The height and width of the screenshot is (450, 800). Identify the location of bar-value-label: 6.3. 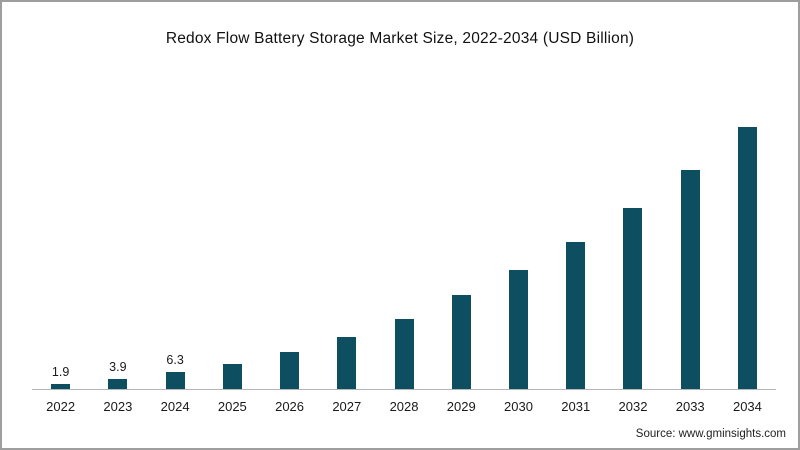
(175, 360).